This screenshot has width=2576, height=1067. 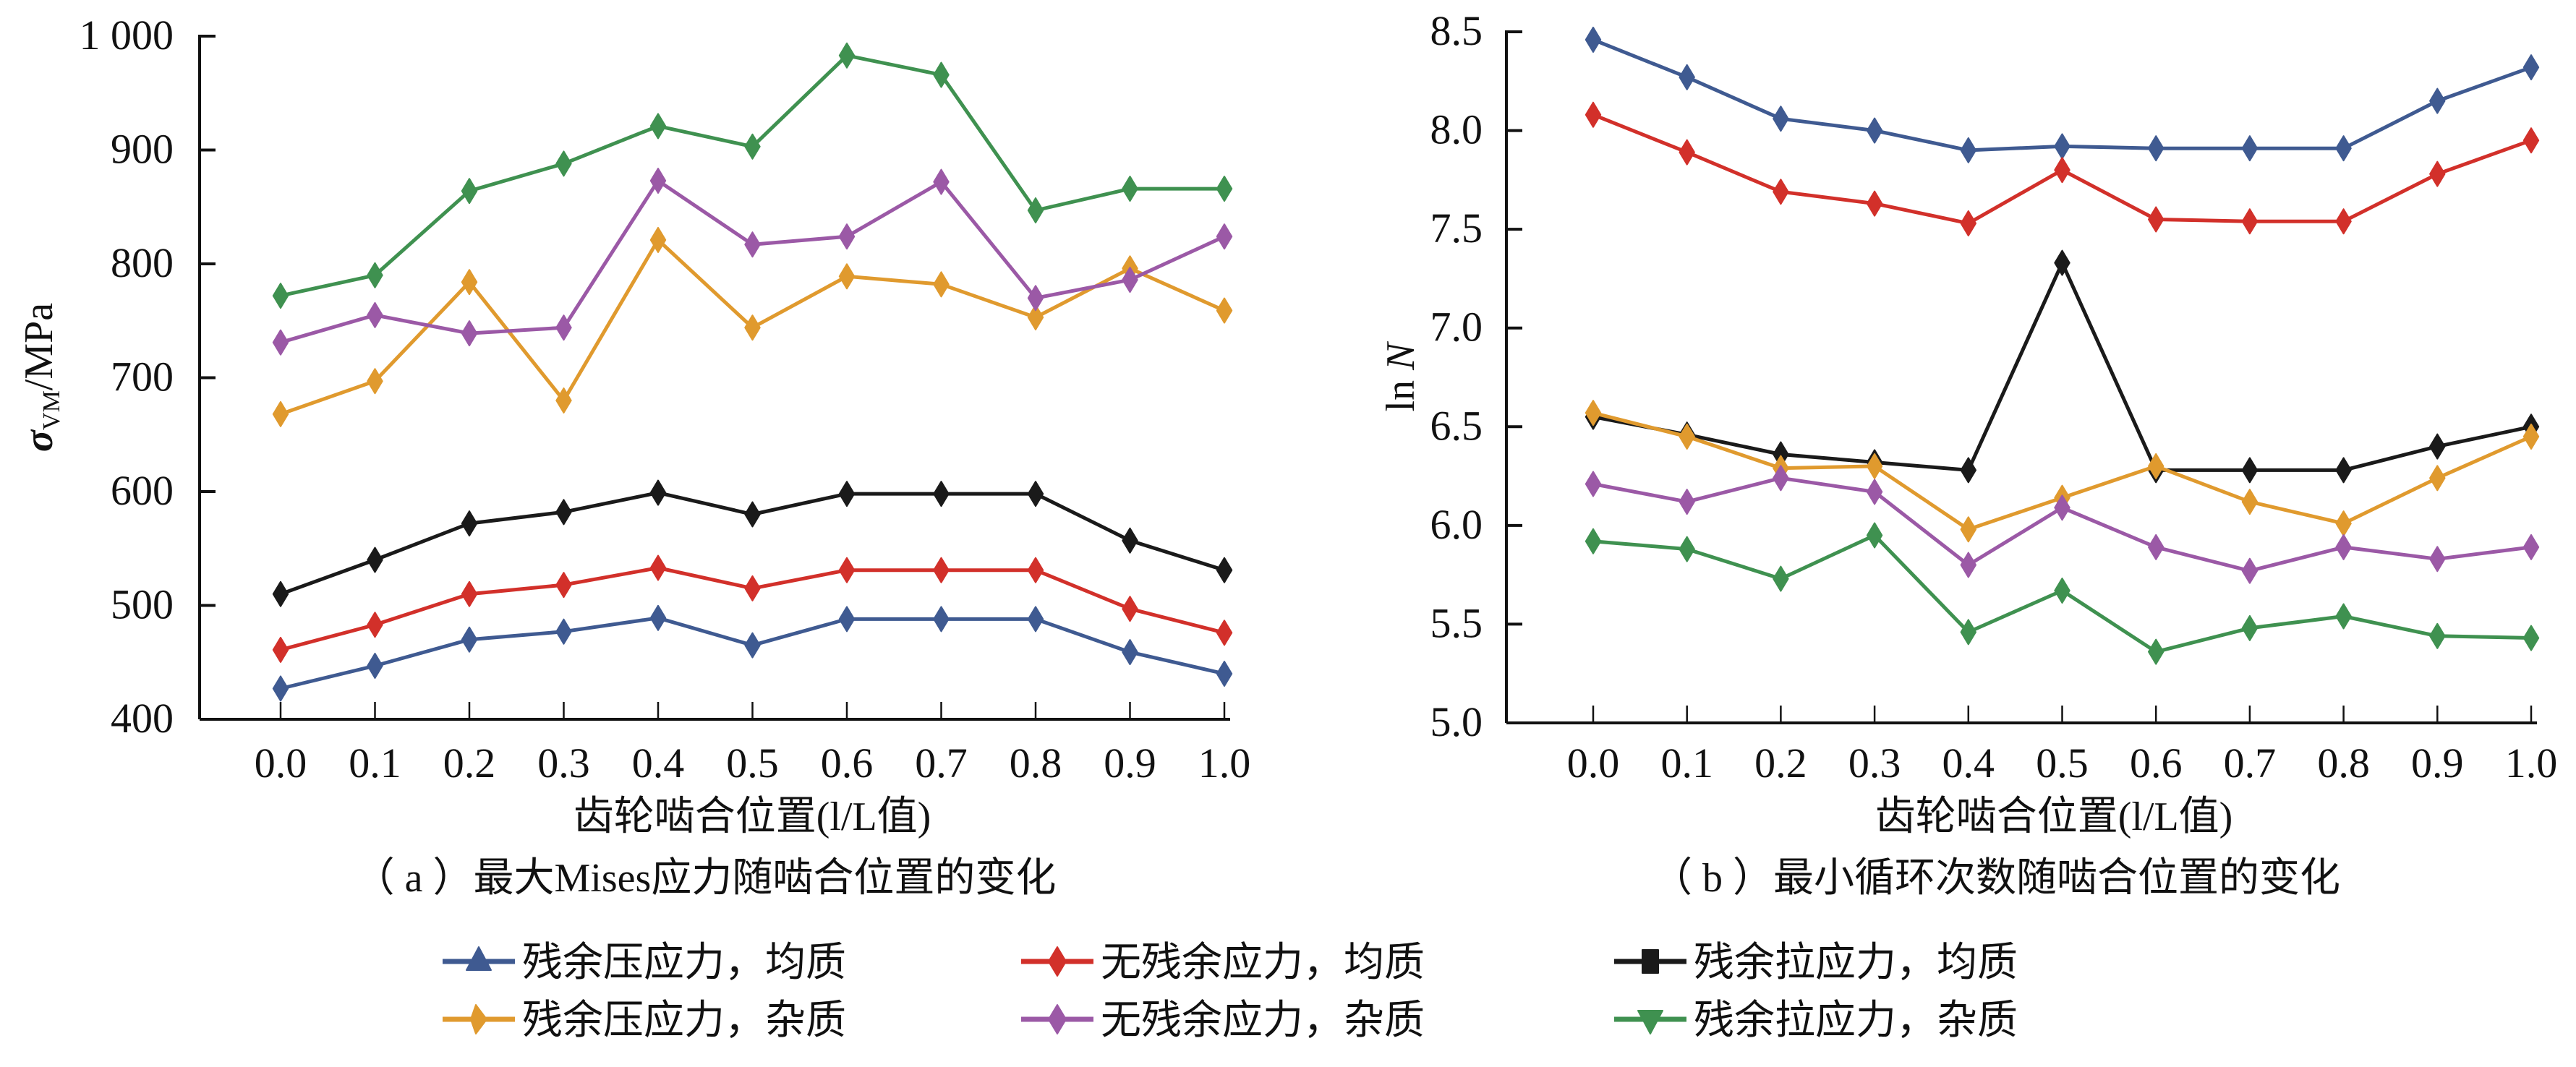 I want to click on x-tick-label: 0.4, so click(x=1968, y=763).